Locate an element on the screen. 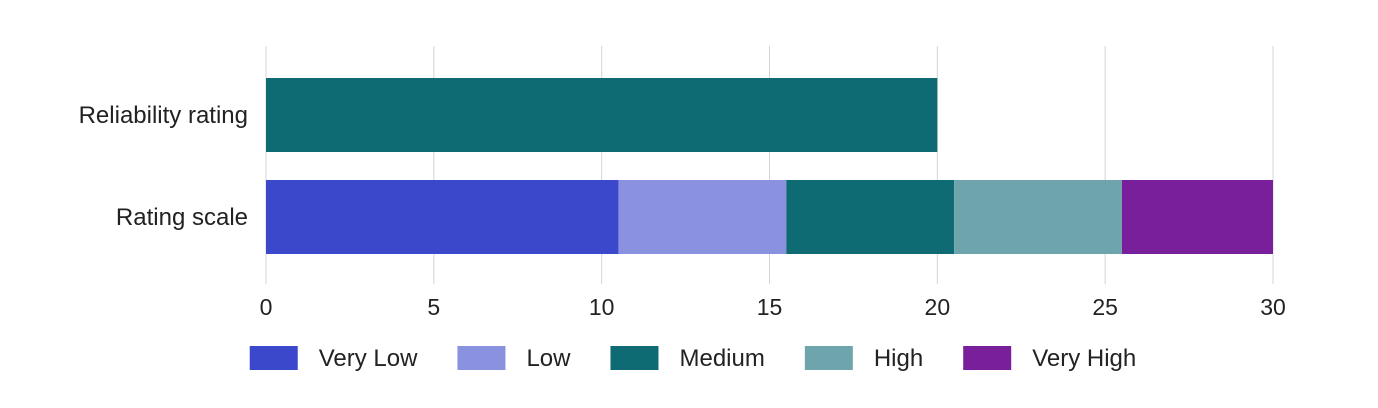 This screenshot has width=1378, height=408. legend-item-high: High is located at coordinates (863, 358).